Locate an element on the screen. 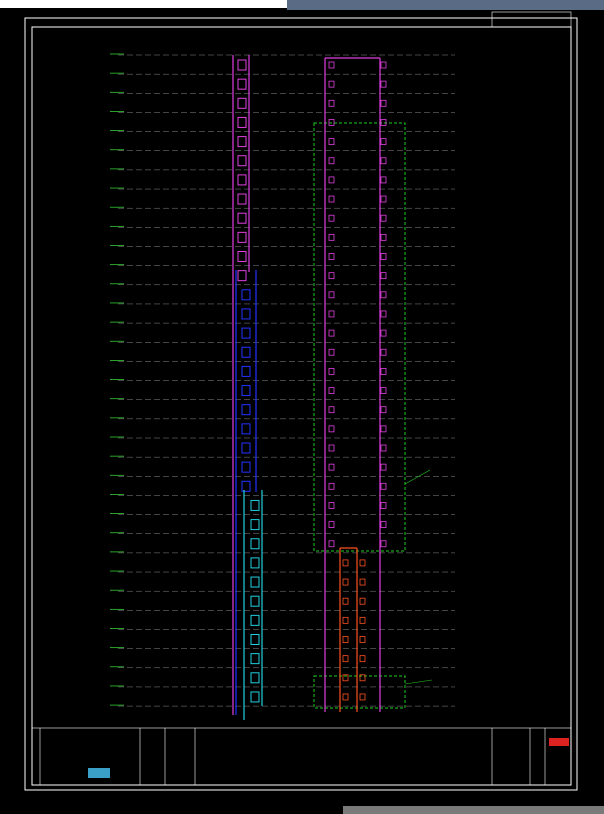 The width and height of the screenshot is (604, 814). revision-table is located at coordinates (531, 19).